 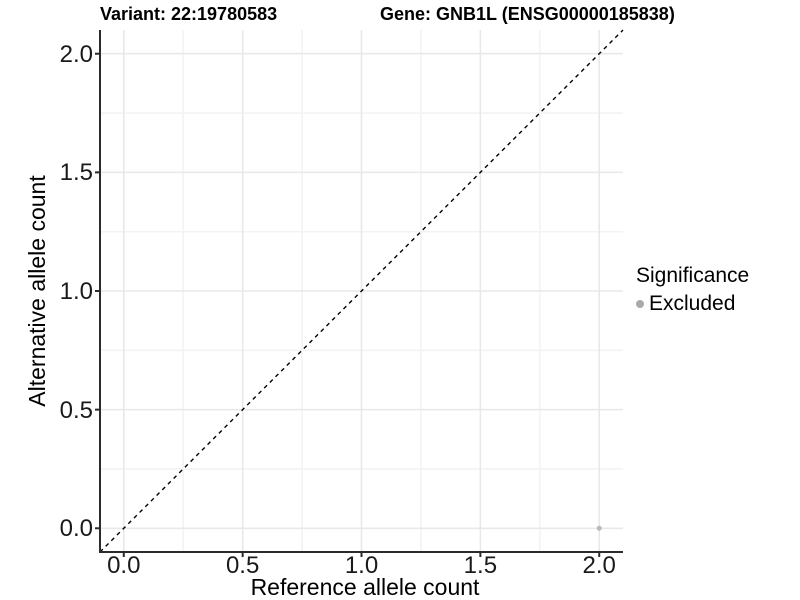 I want to click on y-tick-label-1.0: 1.0, so click(x=76, y=291).